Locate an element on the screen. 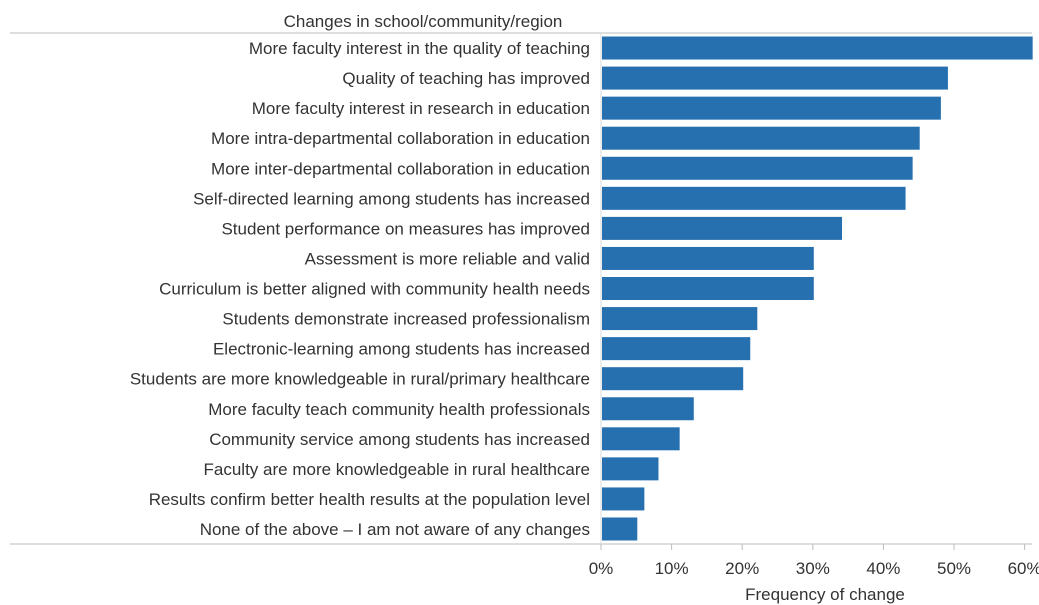 Image resolution: width=1039 pixels, height=605 pixels. bar-assessment-is-more-reliable-and-valid is located at coordinates (708, 258).